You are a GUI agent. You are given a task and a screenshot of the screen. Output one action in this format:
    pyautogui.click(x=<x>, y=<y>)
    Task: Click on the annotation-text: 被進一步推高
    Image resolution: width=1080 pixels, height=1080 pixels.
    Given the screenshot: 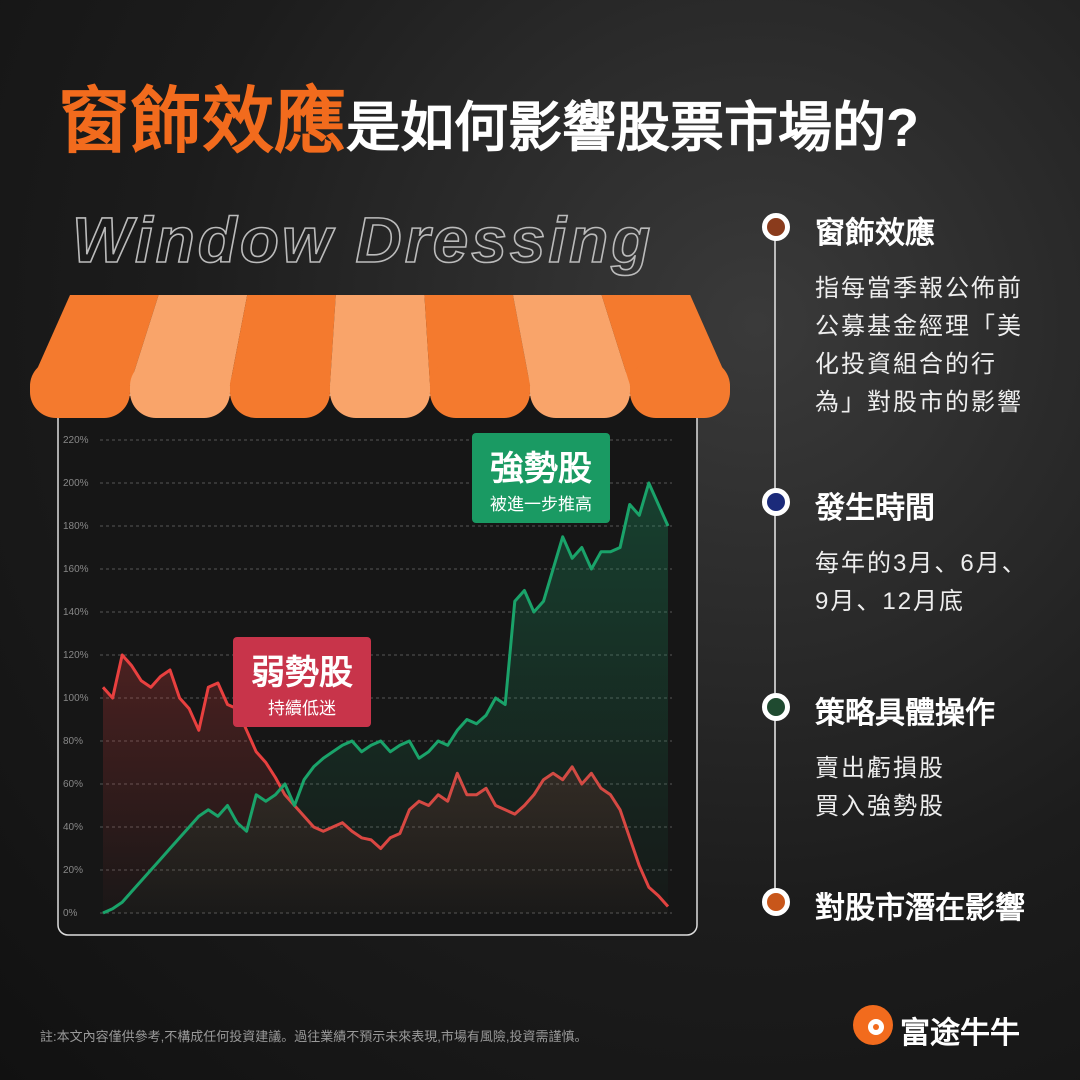 What is the action you would take?
    pyautogui.click(x=541, y=504)
    